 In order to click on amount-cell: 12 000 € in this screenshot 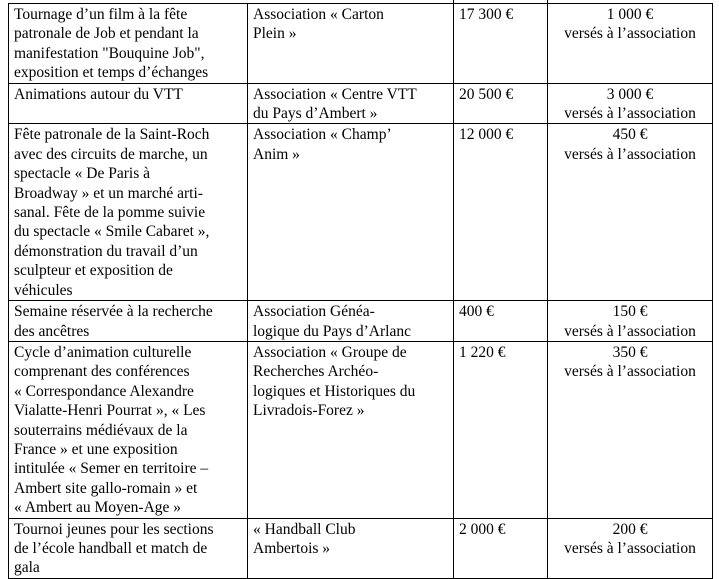, I will do `click(500, 212)`.